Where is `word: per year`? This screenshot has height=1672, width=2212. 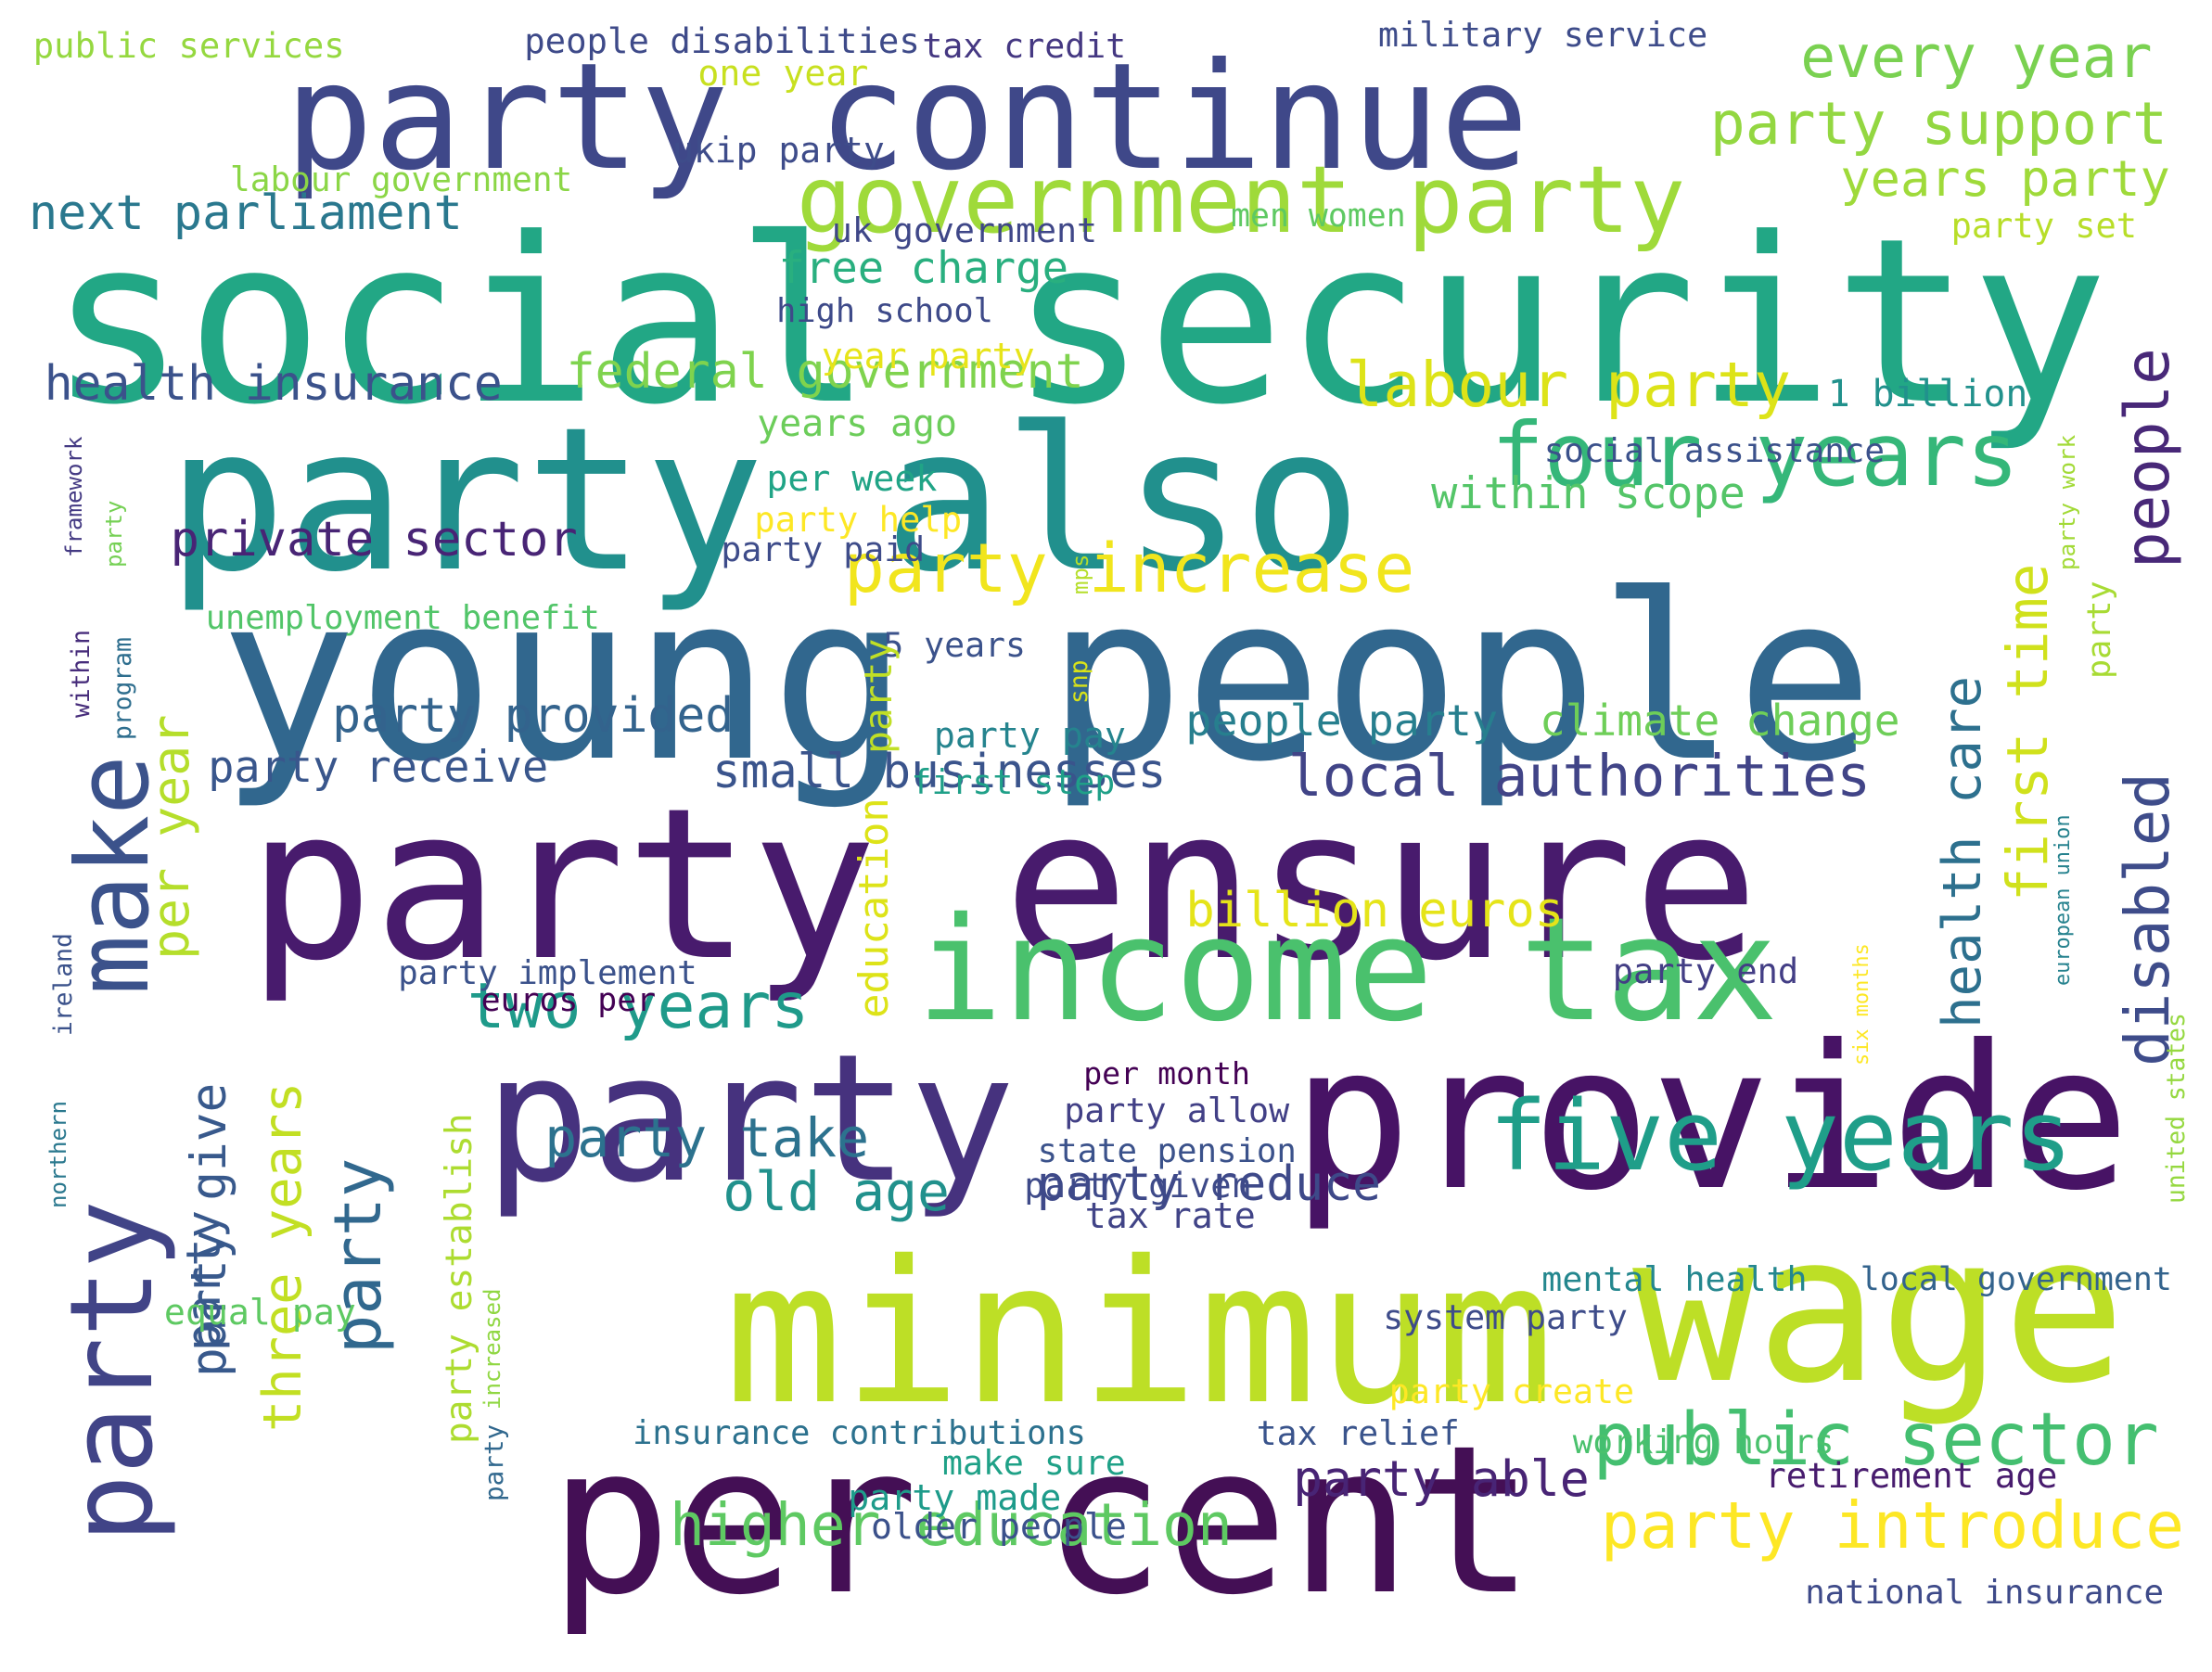 word: per year is located at coordinates (171, 837).